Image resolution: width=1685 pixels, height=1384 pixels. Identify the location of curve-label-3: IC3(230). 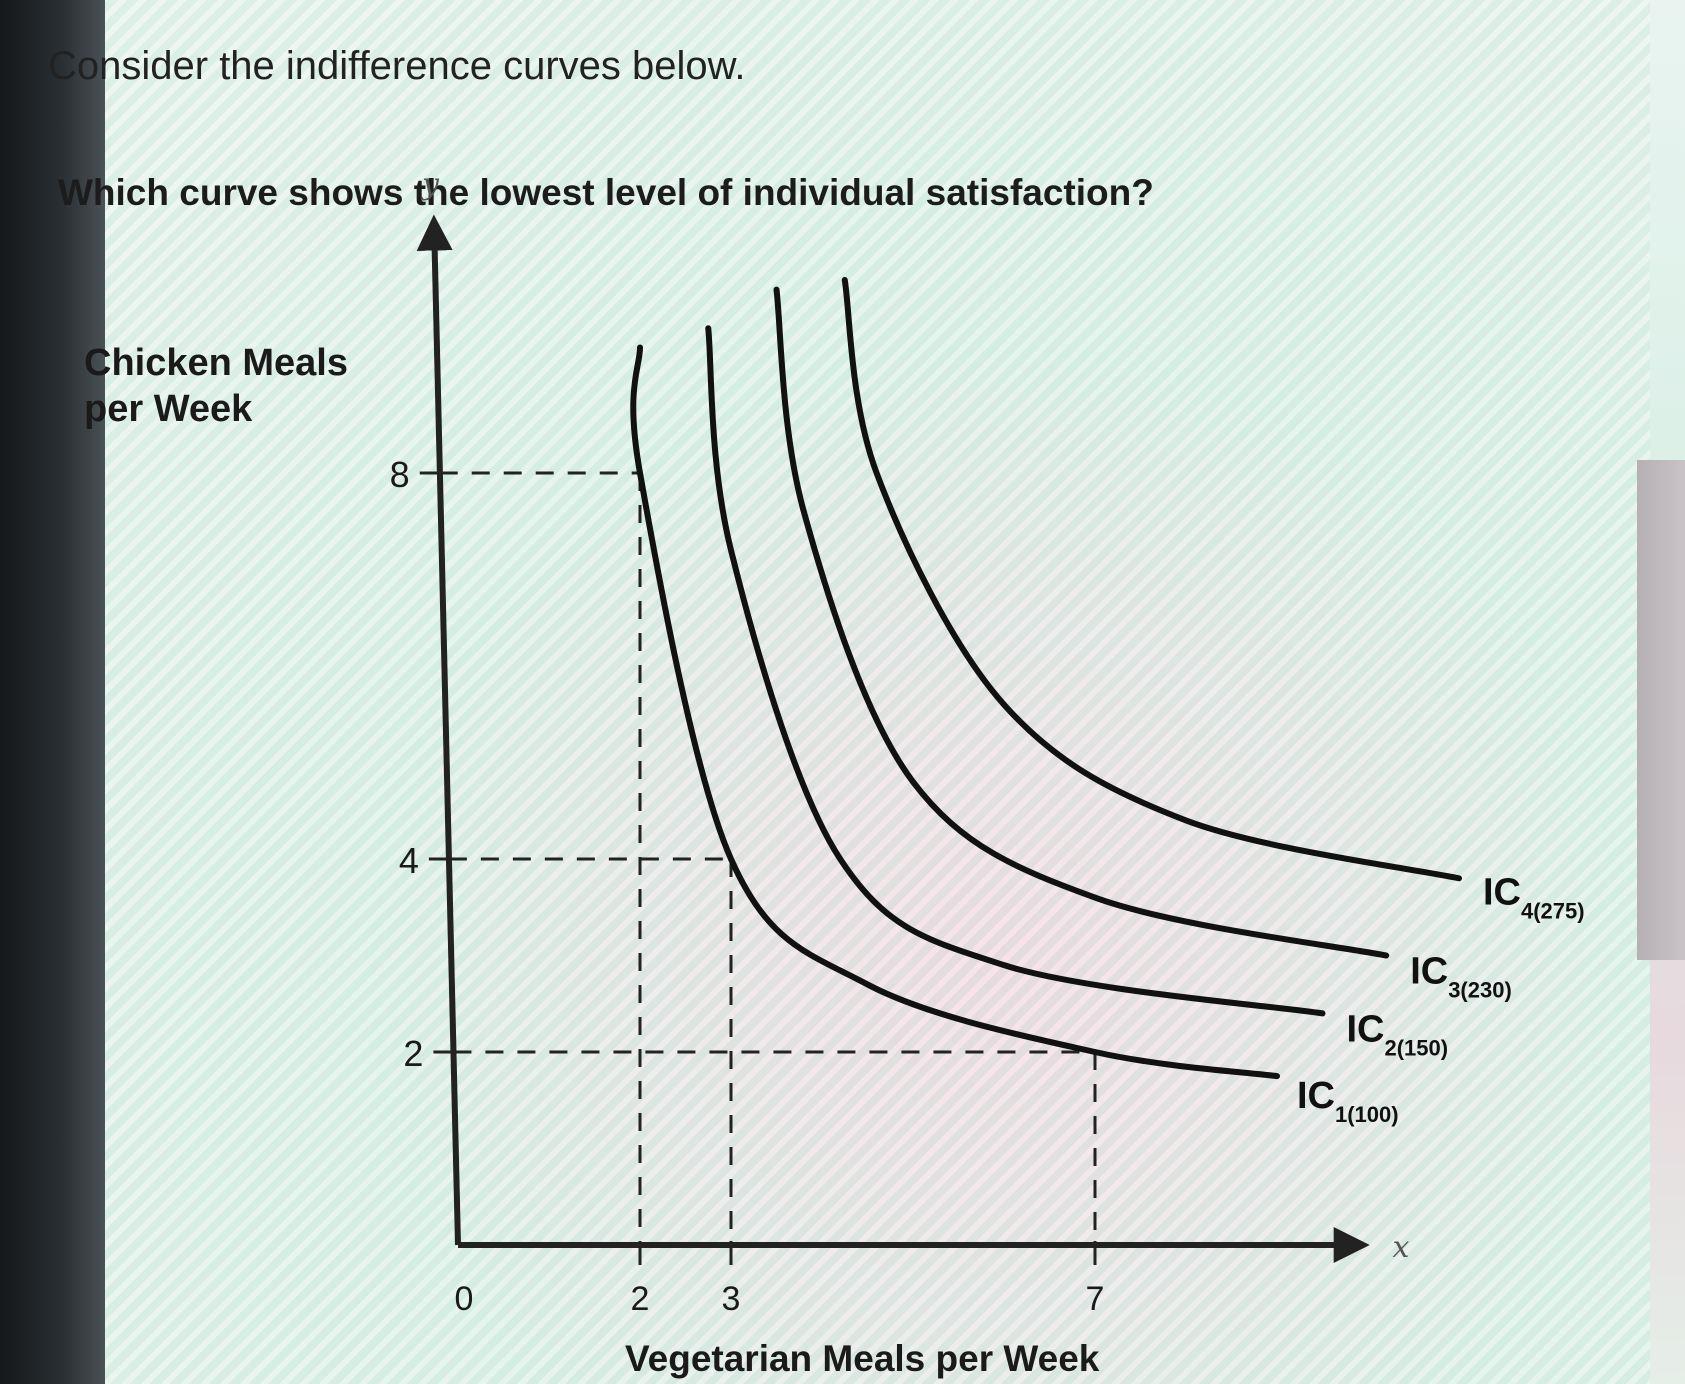
(1461, 977).